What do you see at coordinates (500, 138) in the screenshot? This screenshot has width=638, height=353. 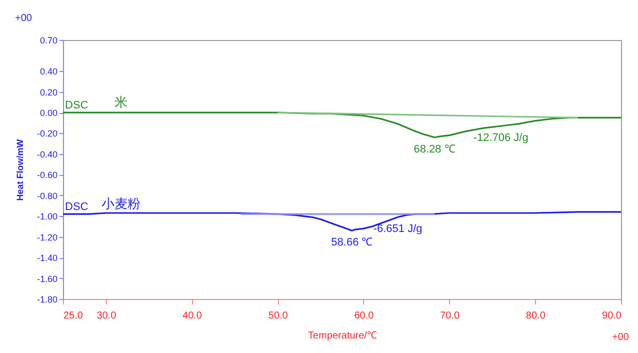 I see `annotation: -12.706 J/g` at bounding box center [500, 138].